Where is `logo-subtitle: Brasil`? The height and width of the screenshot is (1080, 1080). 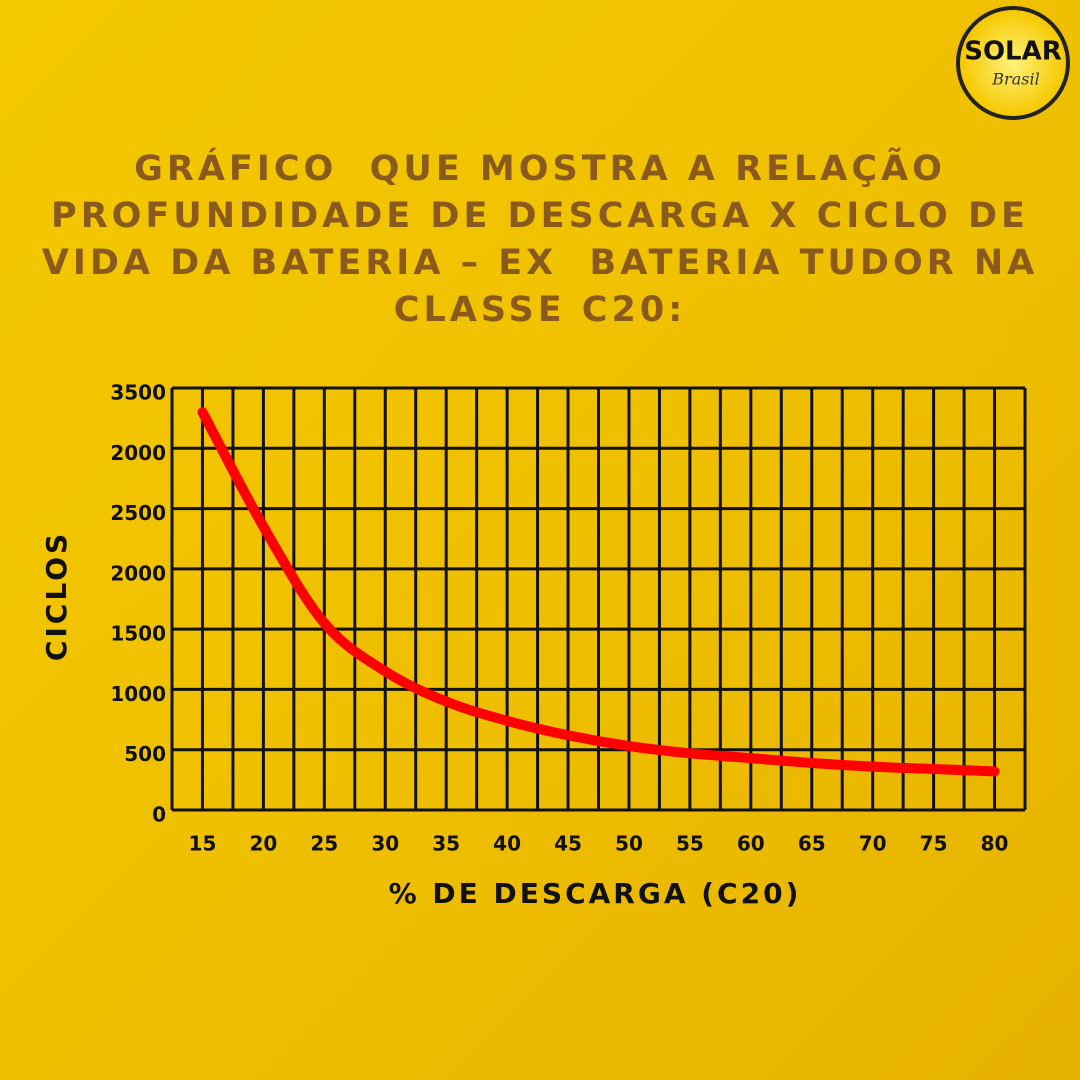
logo-subtitle: Brasil is located at coordinates (1015, 79).